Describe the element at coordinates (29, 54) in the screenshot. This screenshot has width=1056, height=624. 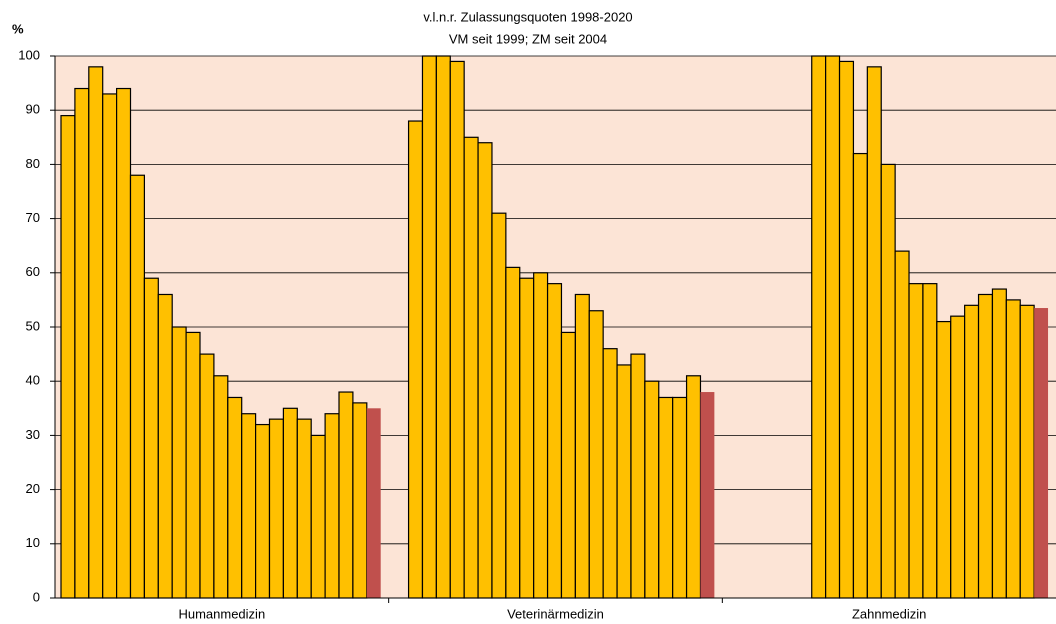
I see `y-tick-label: 100` at that location.